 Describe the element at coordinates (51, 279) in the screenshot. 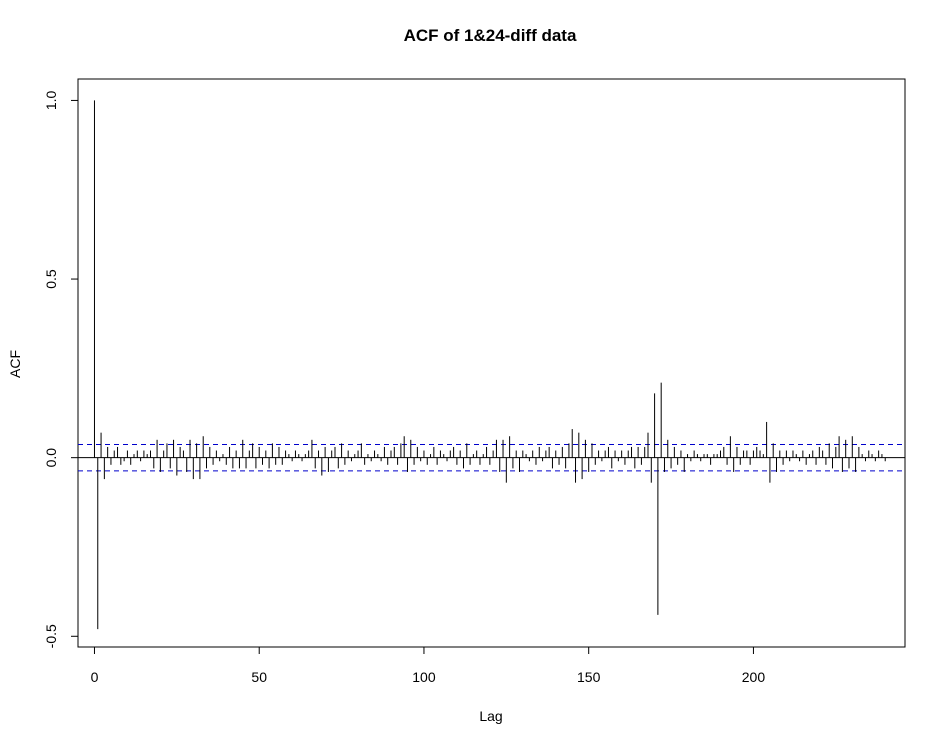

I see `y-tick-label: 0.5` at that location.